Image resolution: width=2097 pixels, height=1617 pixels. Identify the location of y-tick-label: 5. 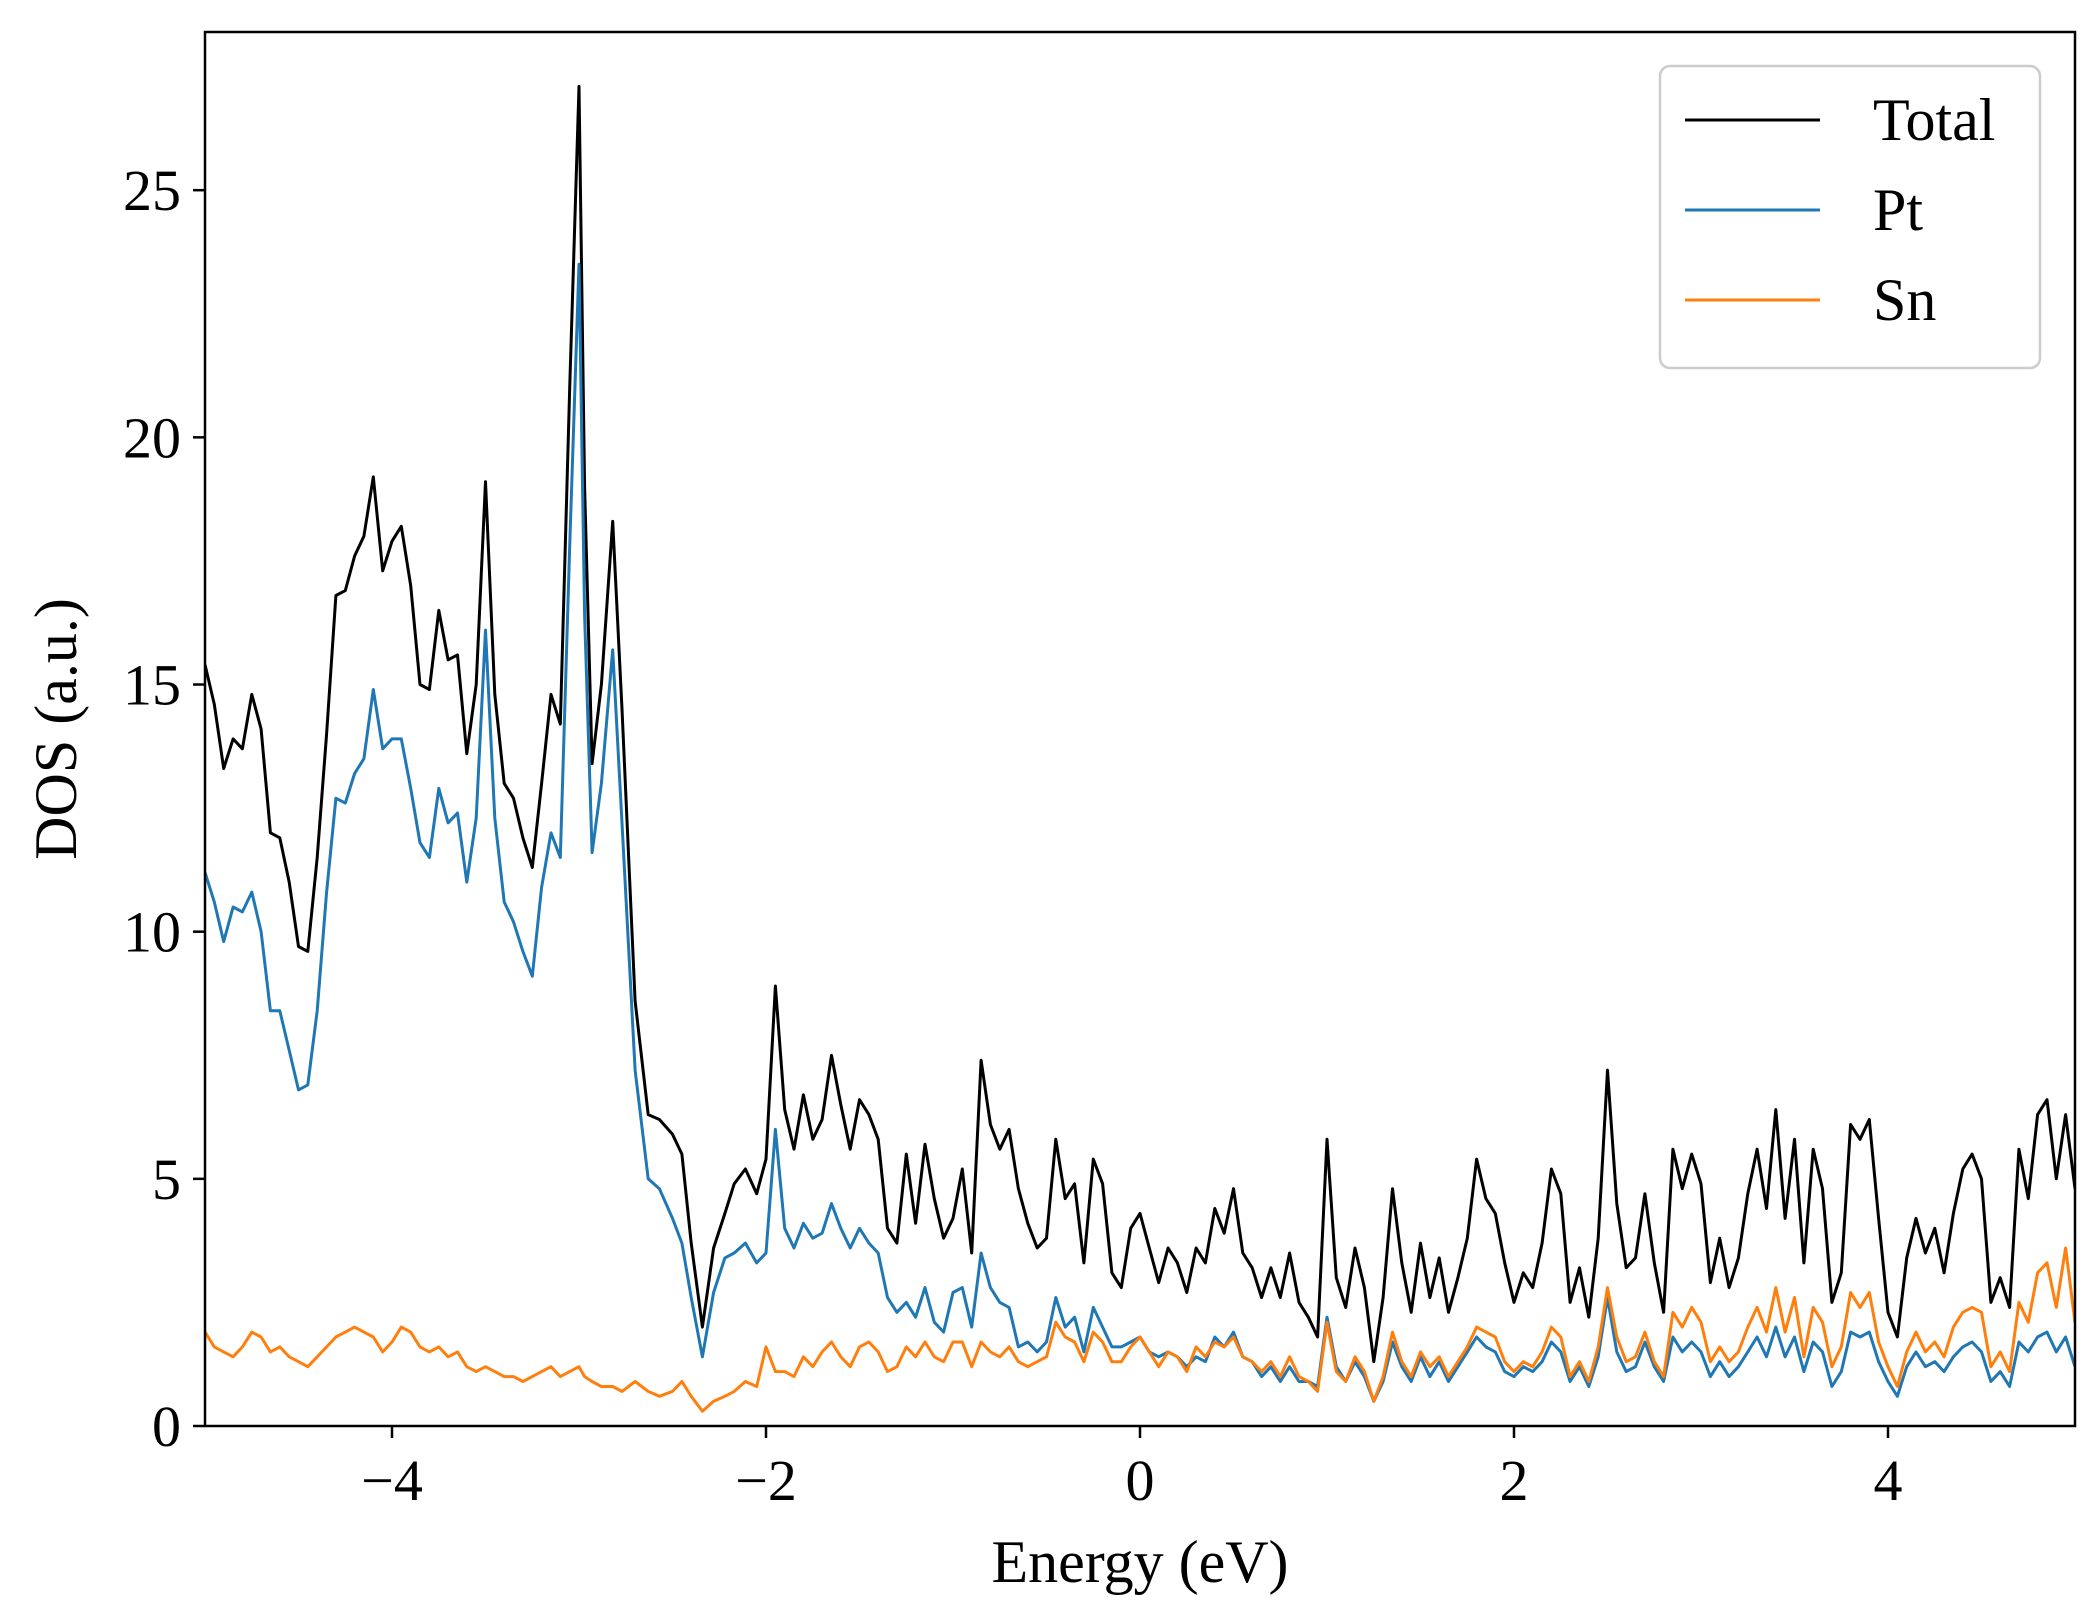
(166, 1179).